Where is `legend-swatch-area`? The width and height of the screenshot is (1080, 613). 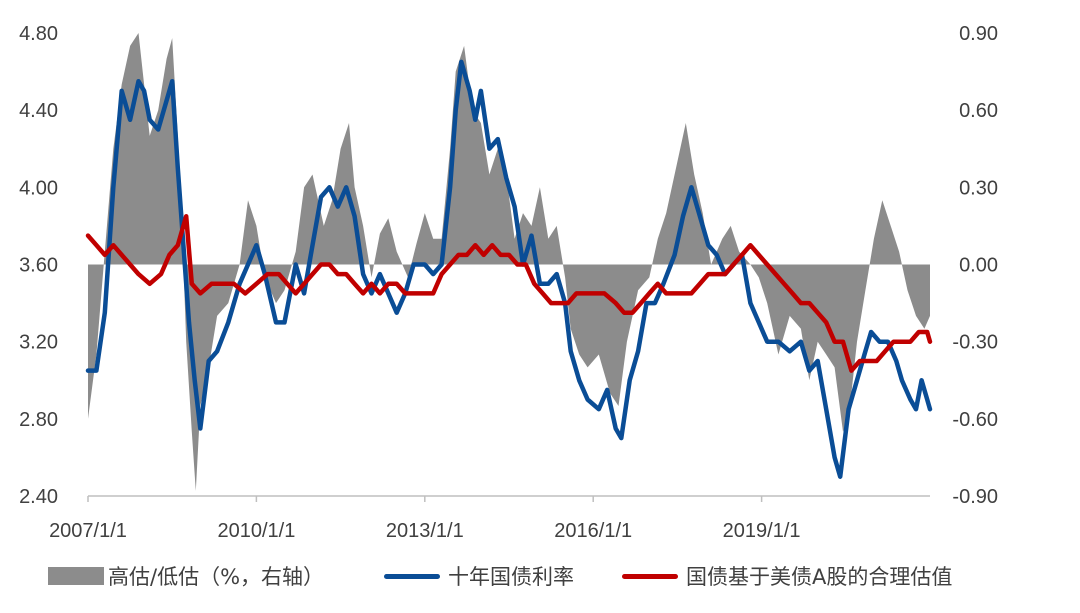
legend-swatch-area is located at coordinates (76, 576).